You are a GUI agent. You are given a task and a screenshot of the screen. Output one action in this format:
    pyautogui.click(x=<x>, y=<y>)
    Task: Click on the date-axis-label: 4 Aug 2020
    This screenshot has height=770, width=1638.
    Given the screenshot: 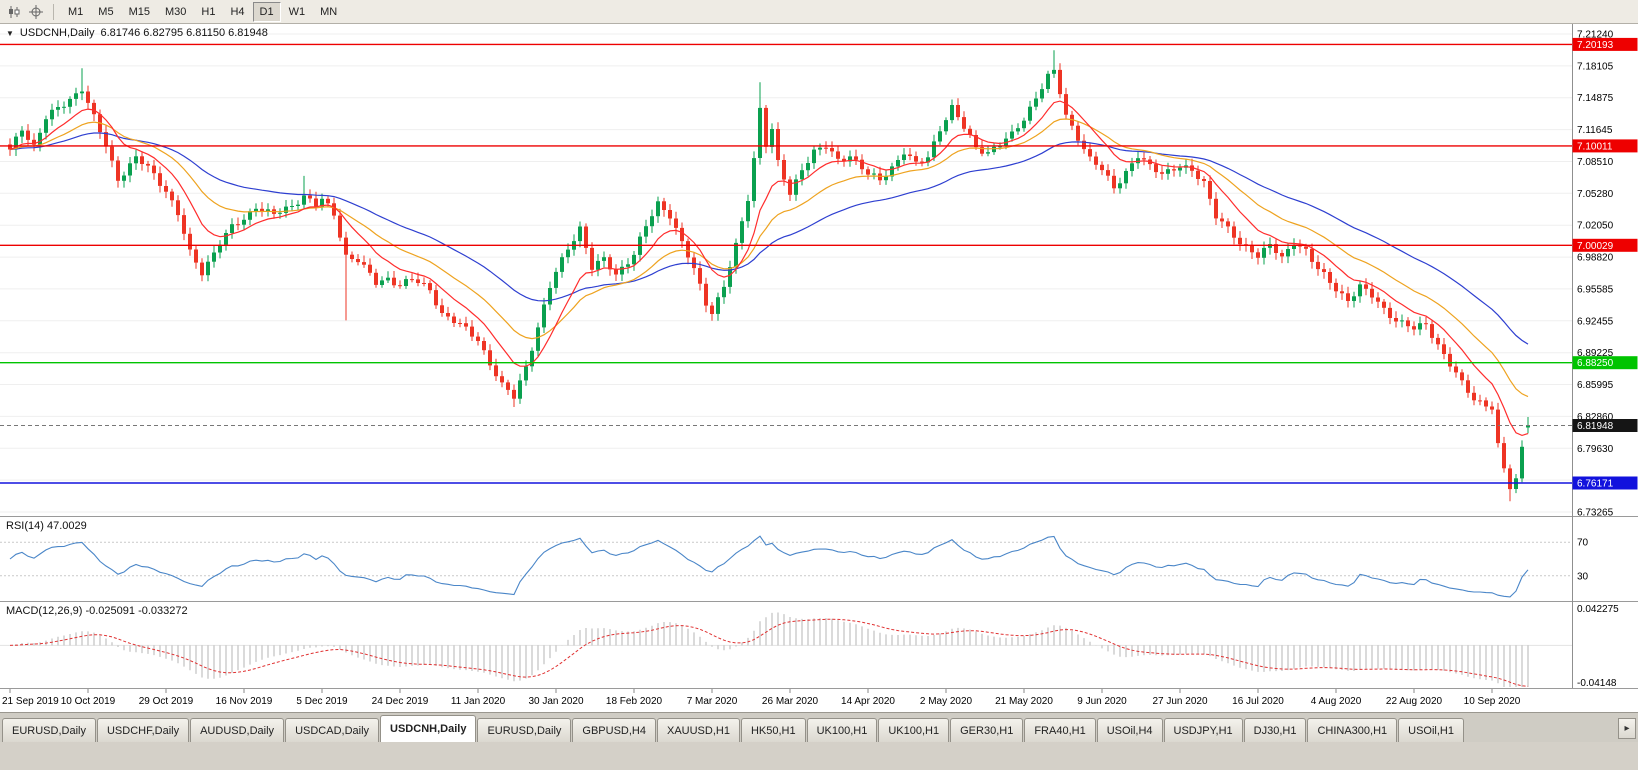 What is the action you would take?
    pyautogui.click(x=1336, y=701)
    